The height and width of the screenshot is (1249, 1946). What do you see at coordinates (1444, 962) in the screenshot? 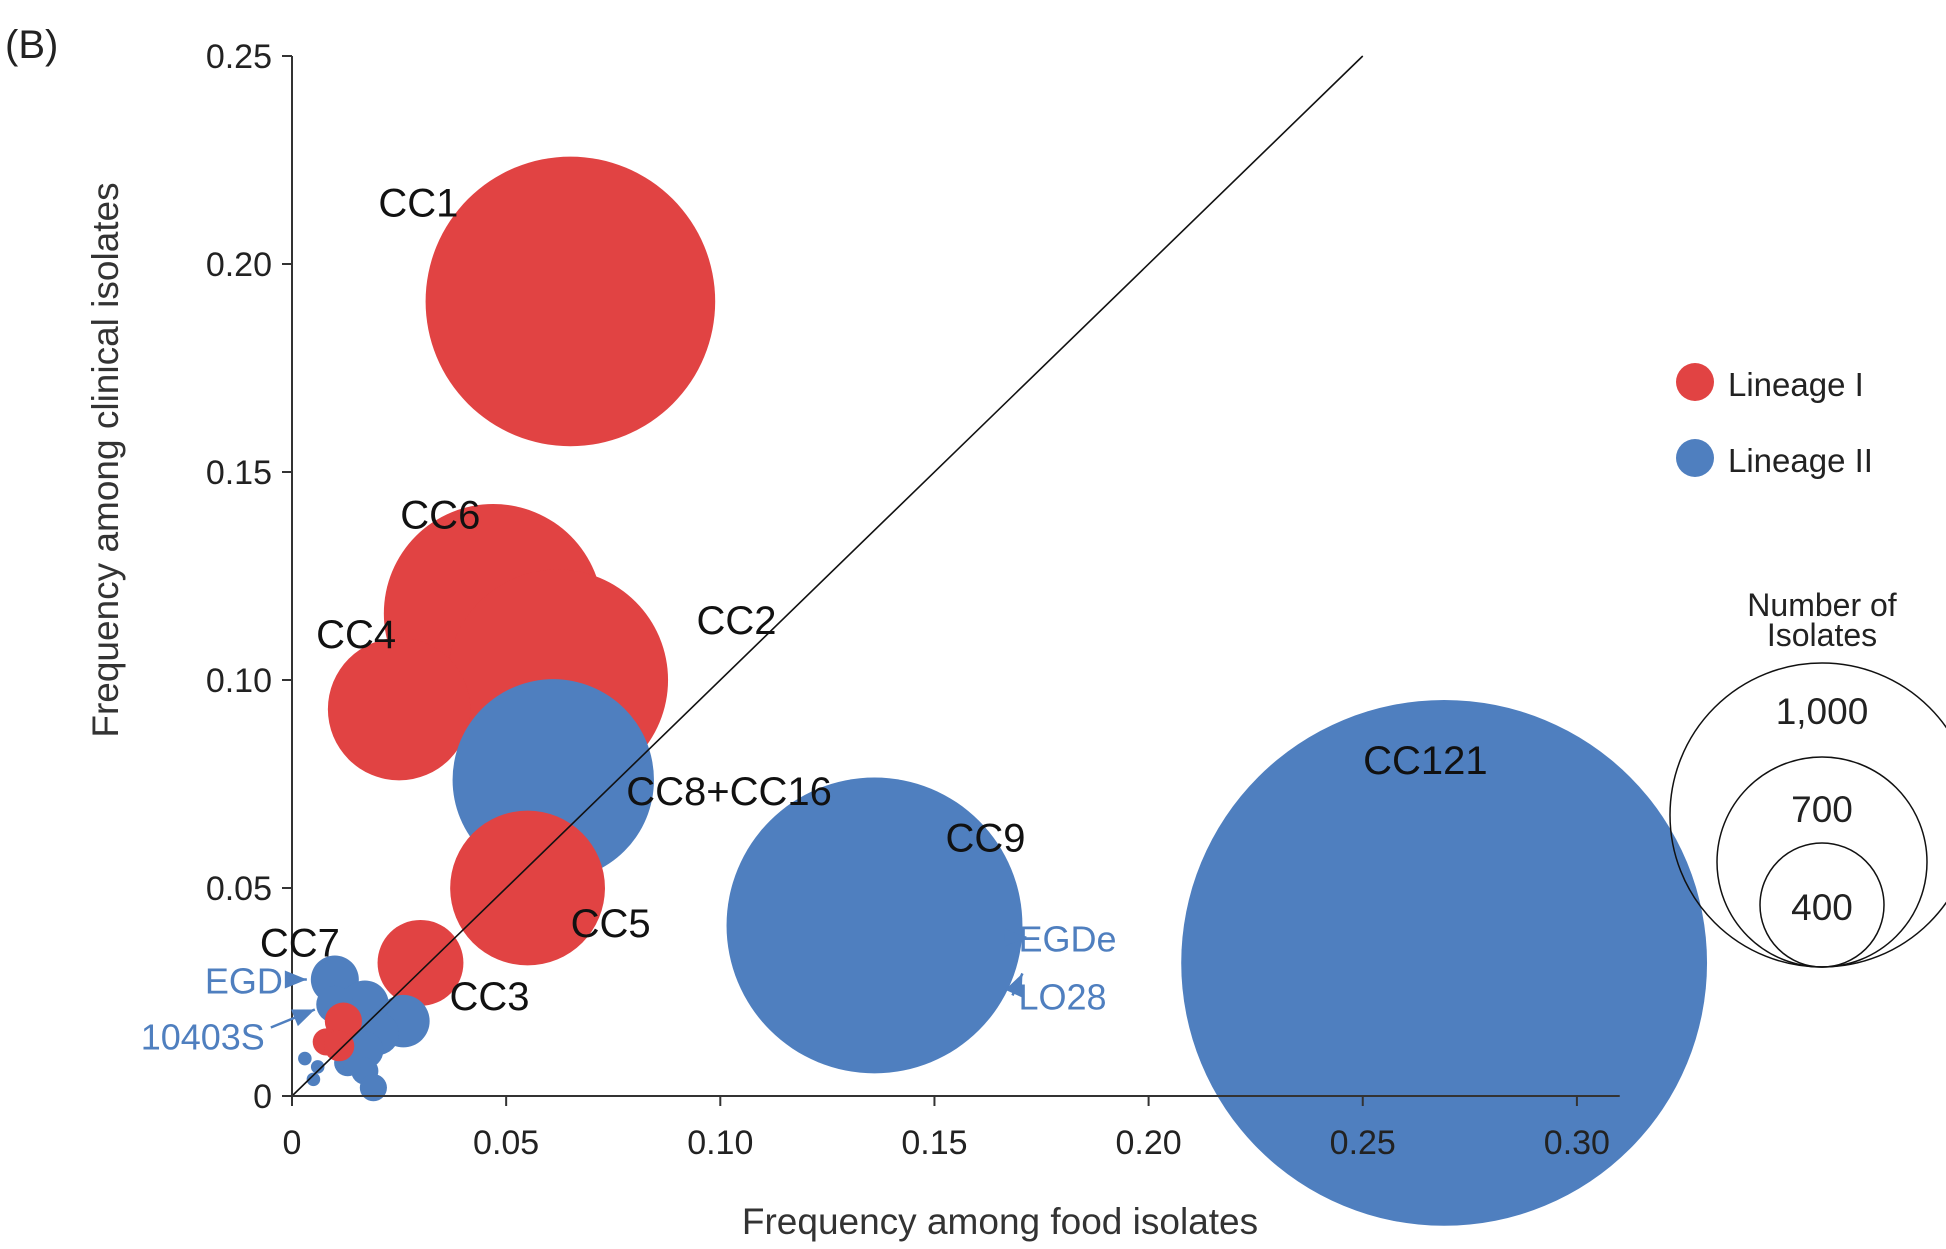
I see `bubble-cc121` at bounding box center [1444, 962].